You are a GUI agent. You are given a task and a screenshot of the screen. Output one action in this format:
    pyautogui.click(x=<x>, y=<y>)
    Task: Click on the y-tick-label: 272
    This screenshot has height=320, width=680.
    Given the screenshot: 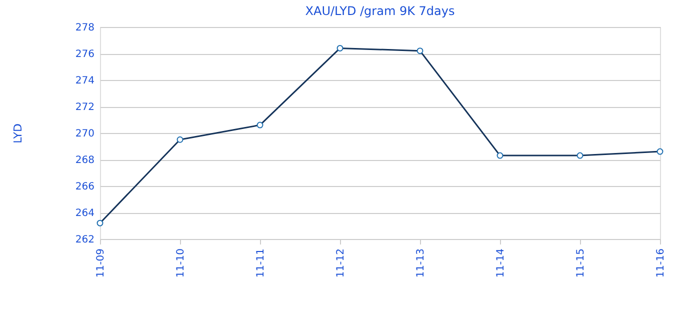 What is the action you would take?
    pyautogui.click(x=84, y=107)
    